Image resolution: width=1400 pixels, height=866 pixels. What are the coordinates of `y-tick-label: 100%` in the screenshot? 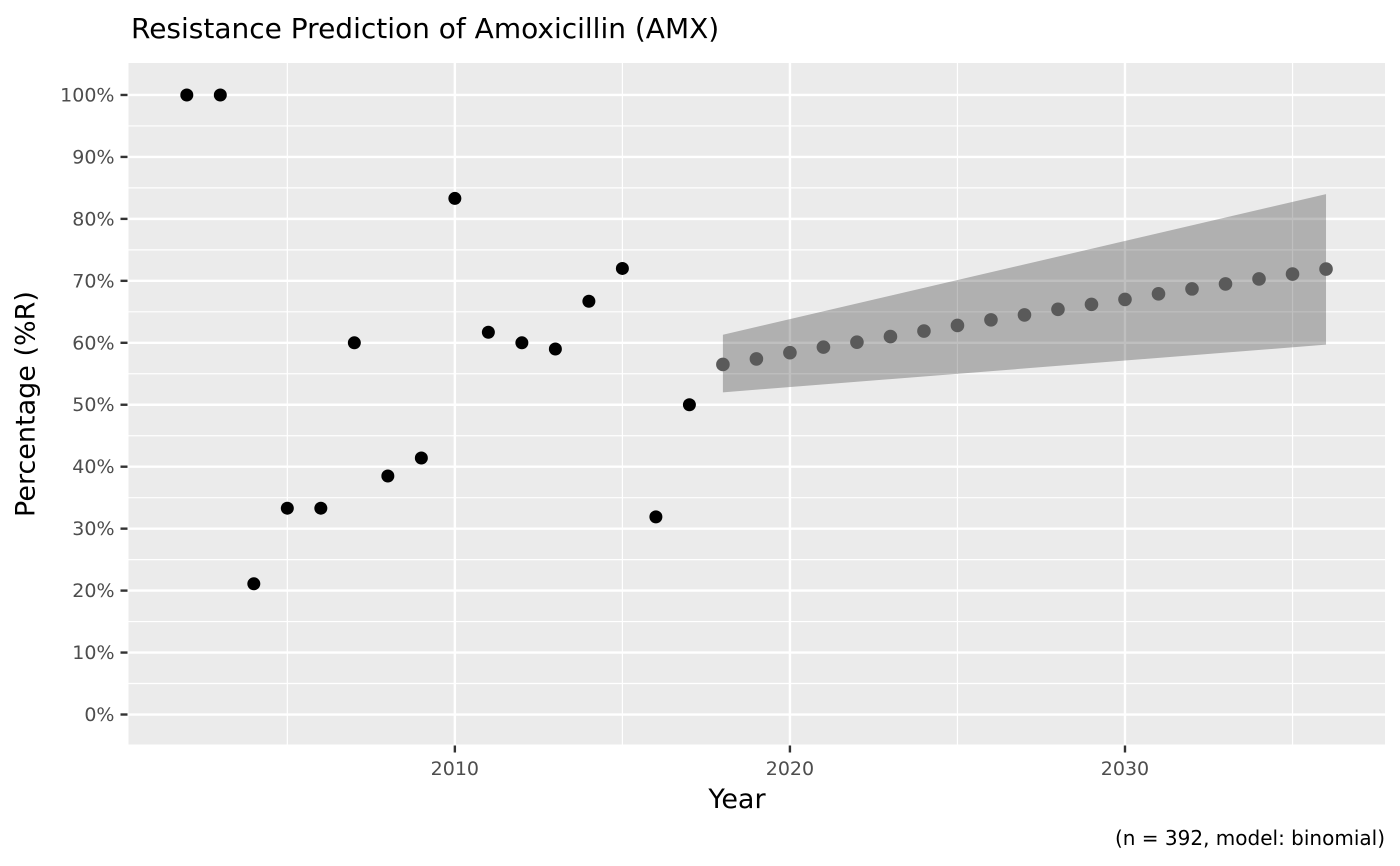 It's located at (87, 95).